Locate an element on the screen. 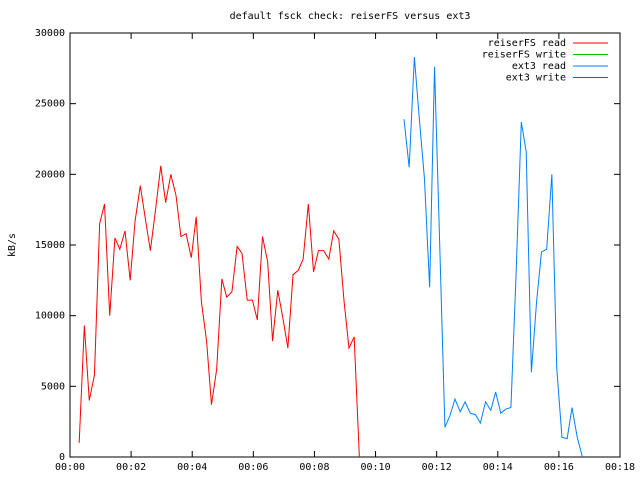 This screenshot has height=480, width=640. y-tick-label: 20000 is located at coordinates (50, 174).